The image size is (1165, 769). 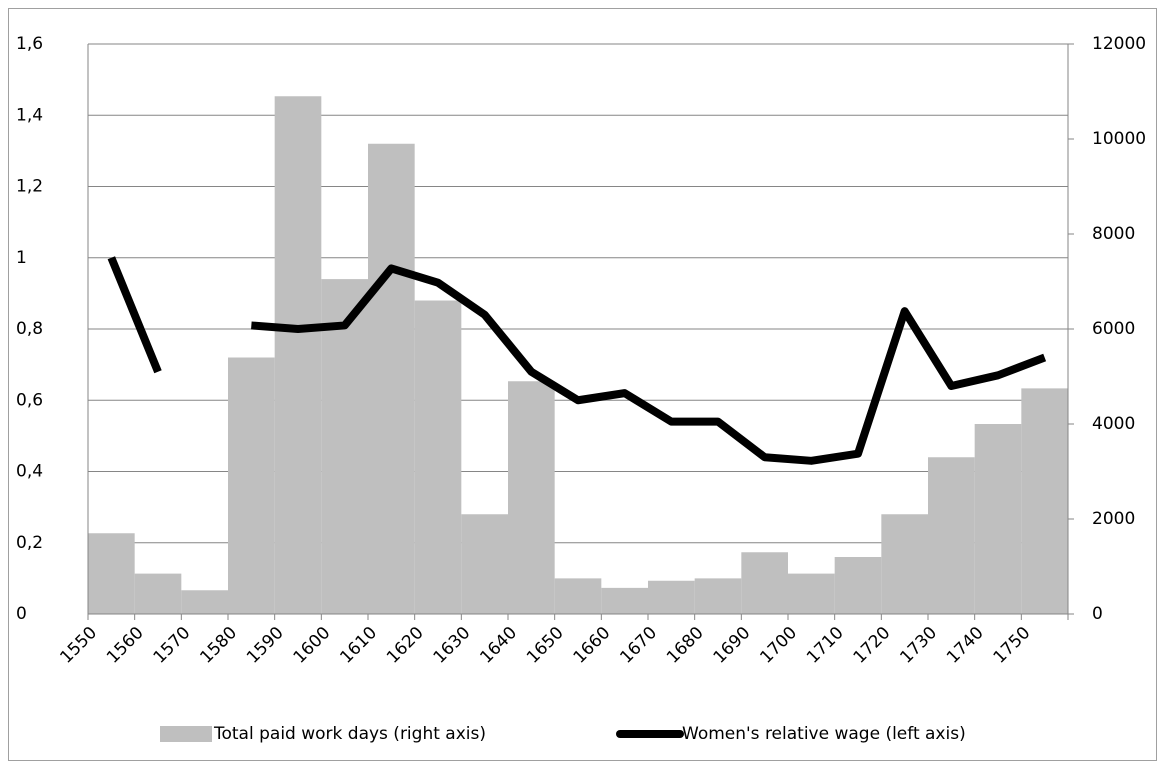 I want to click on y2-tick-label: 6000, so click(x=1113, y=329).